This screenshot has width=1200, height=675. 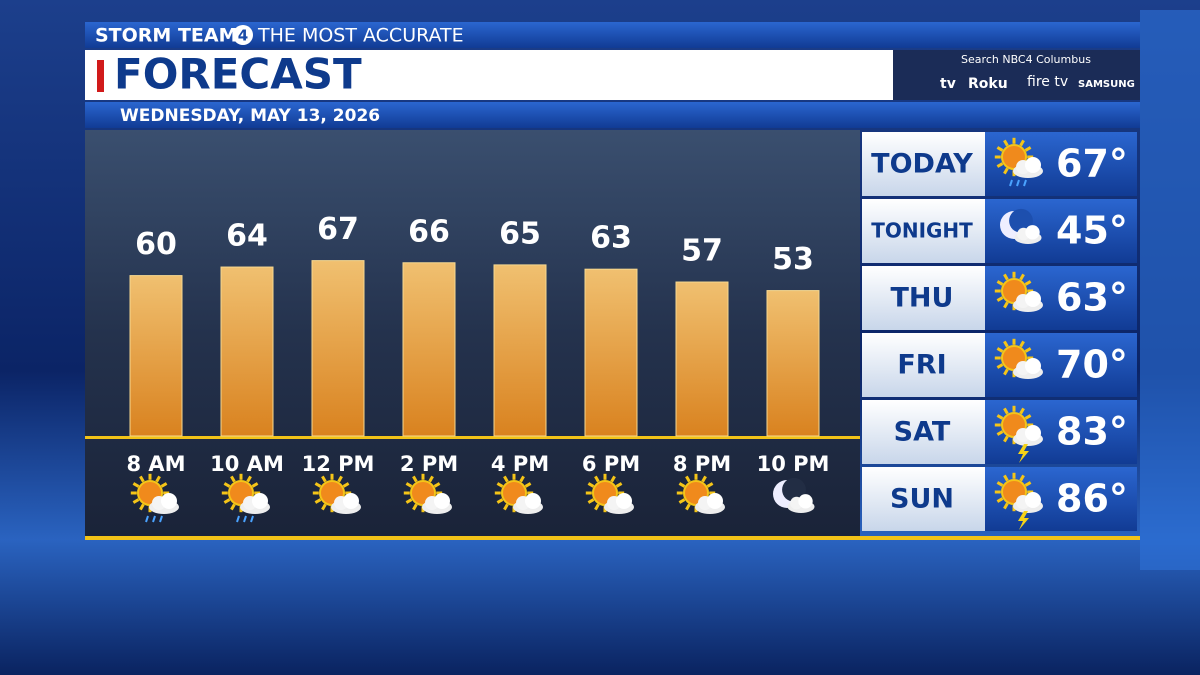 What do you see at coordinates (520, 464) in the screenshot?
I see `hour-label: 4 PM` at bounding box center [520, 464].